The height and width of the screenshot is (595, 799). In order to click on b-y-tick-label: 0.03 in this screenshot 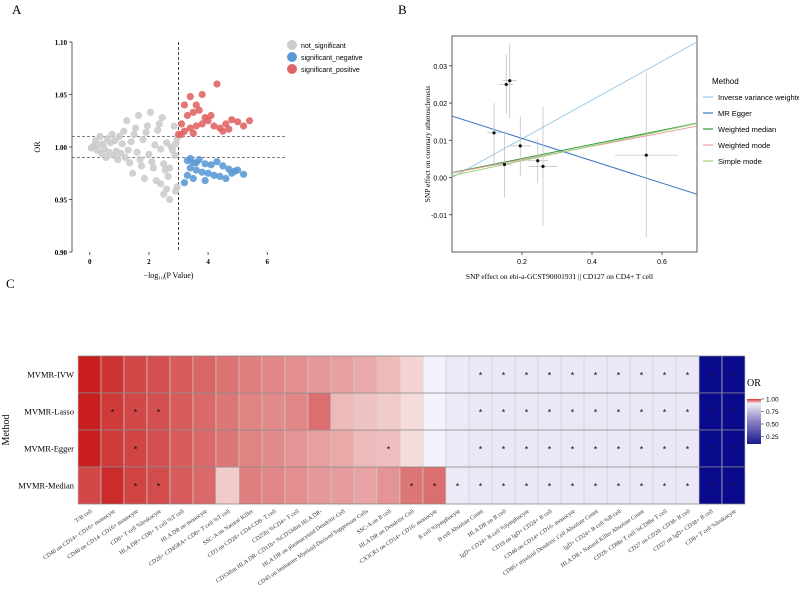, I will do `click(440, 67)`.